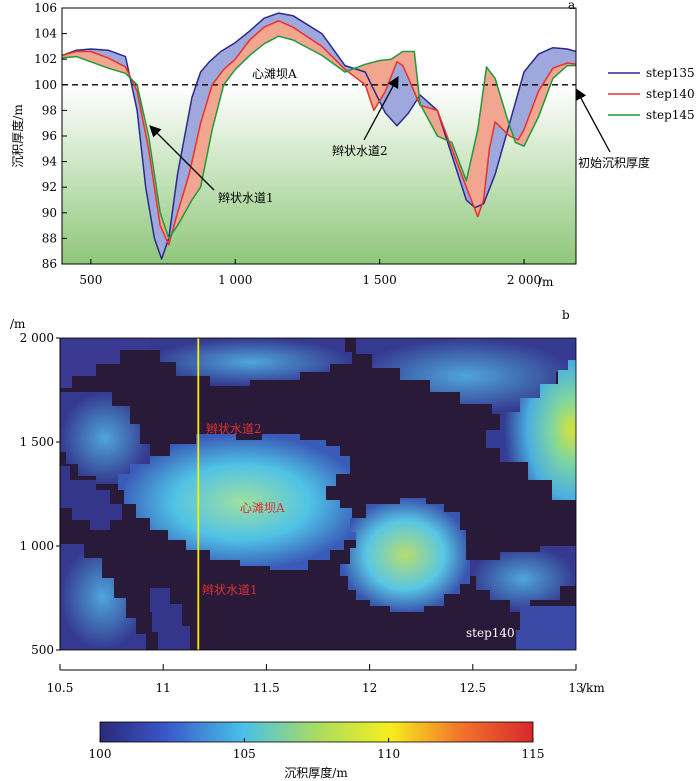  Describe the element at coordinates (45, 85) in the screenshot. I see `y-tick-label-a: 100` at that location.